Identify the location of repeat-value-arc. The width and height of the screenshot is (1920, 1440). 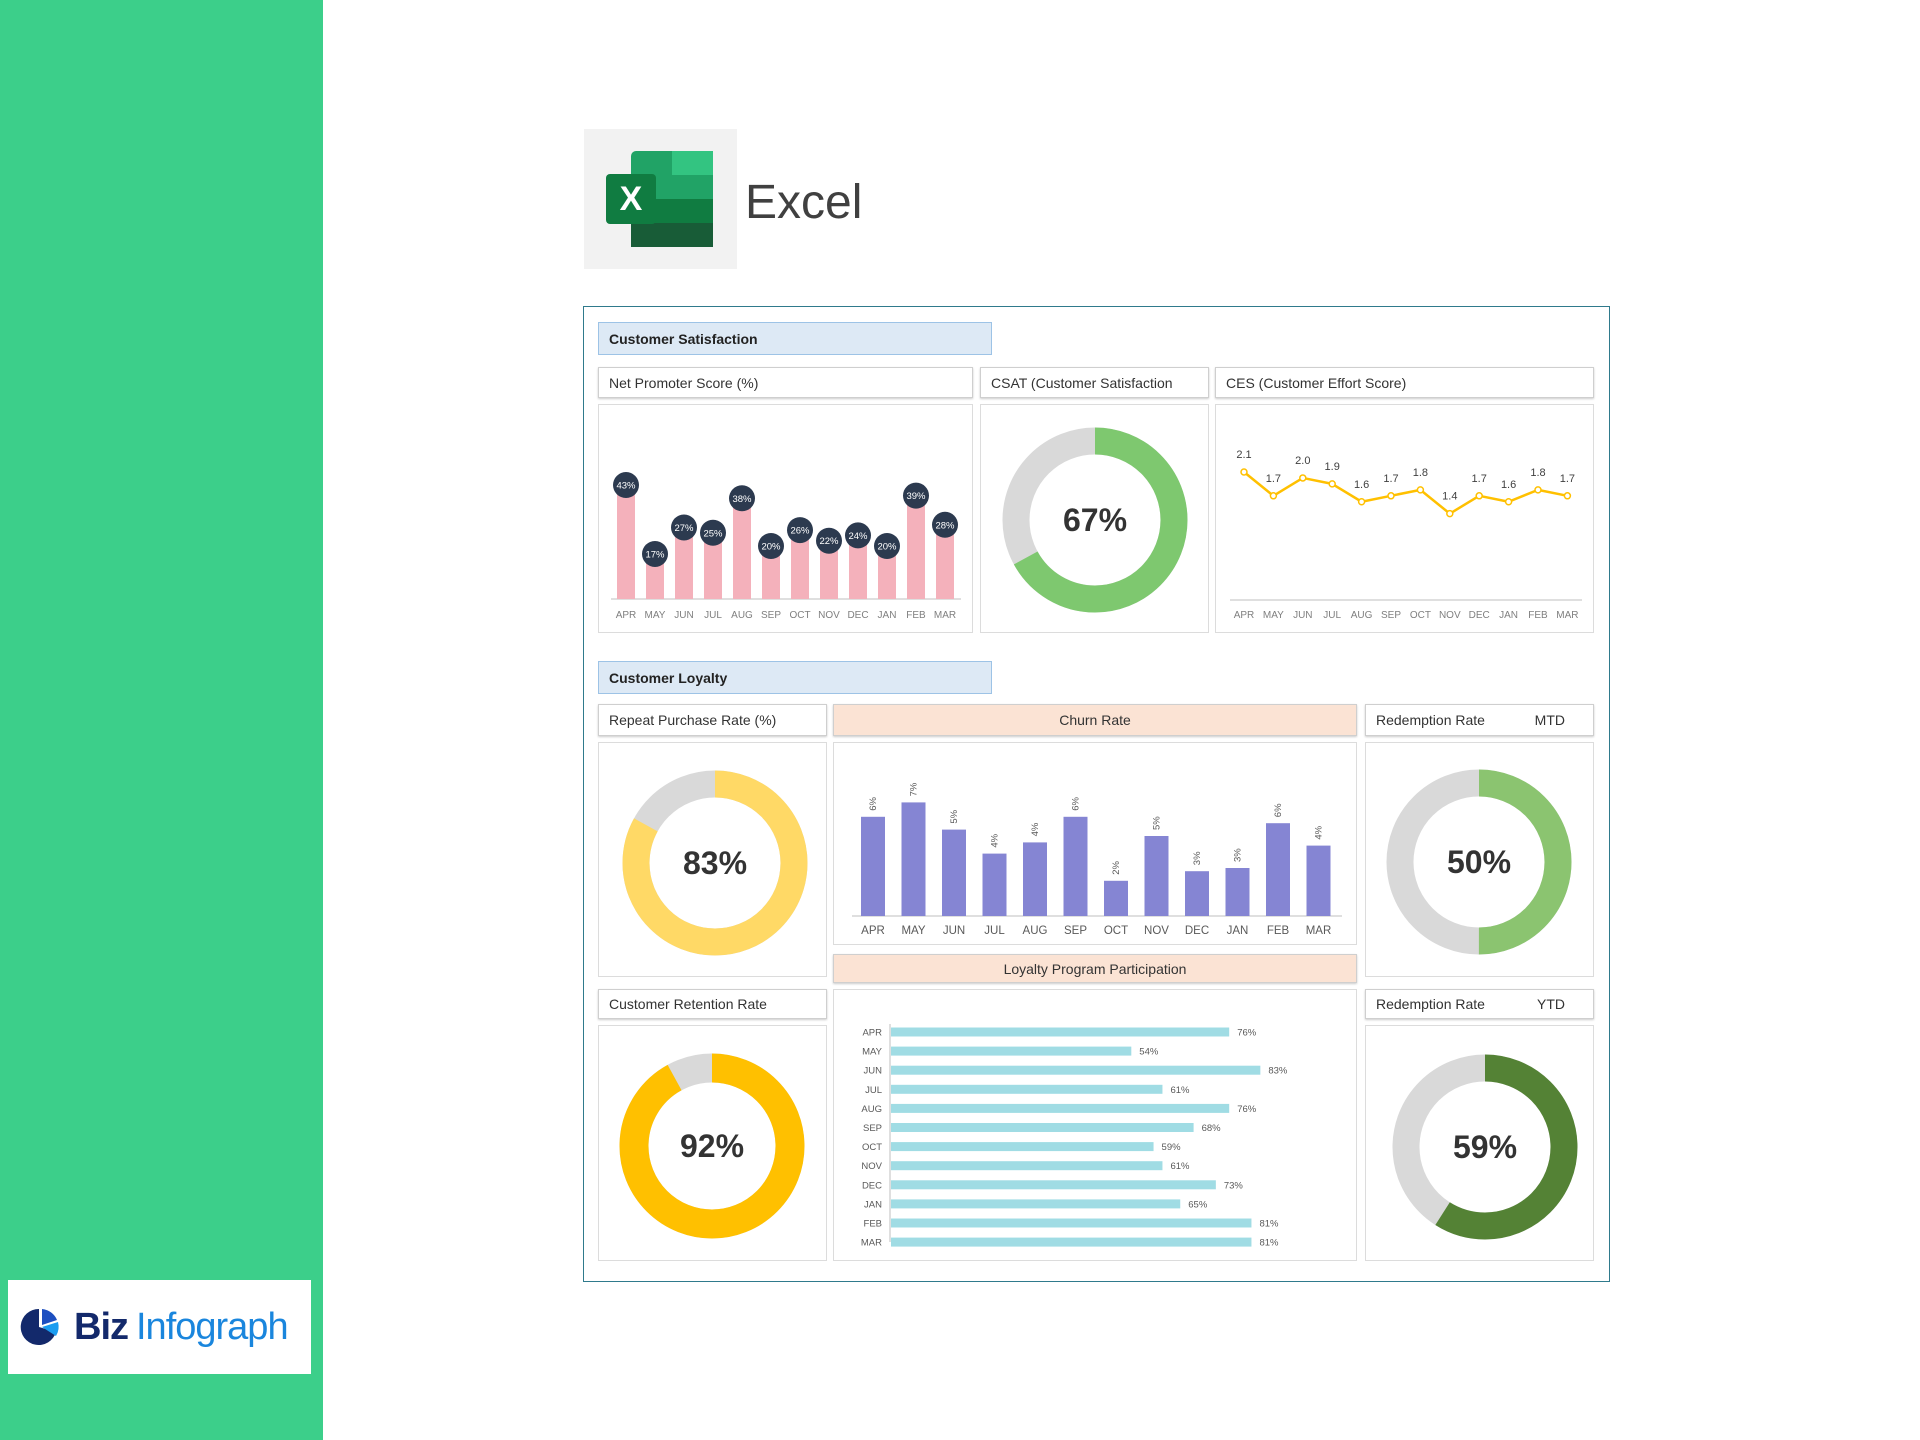
(715, 863).